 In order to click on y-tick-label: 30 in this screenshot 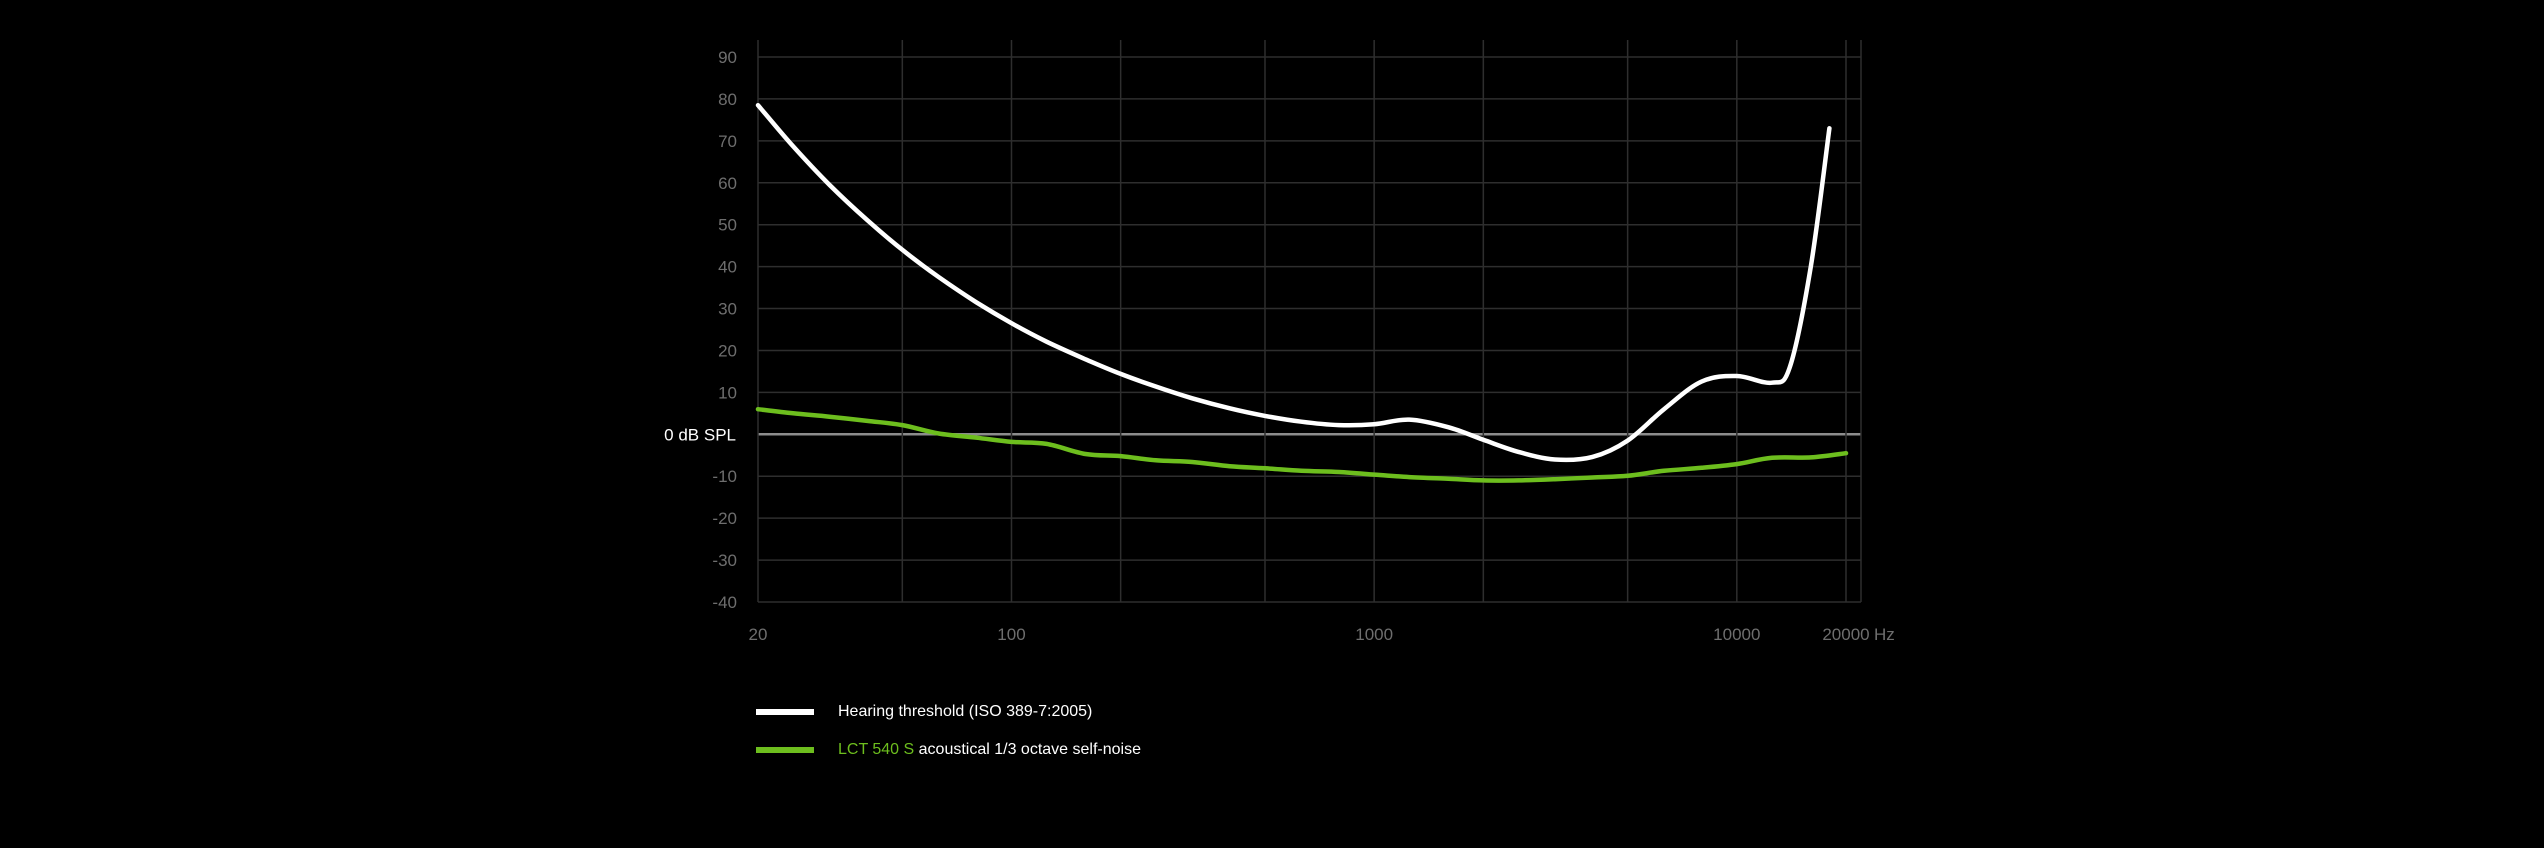, I will do `click(727, 309)`.